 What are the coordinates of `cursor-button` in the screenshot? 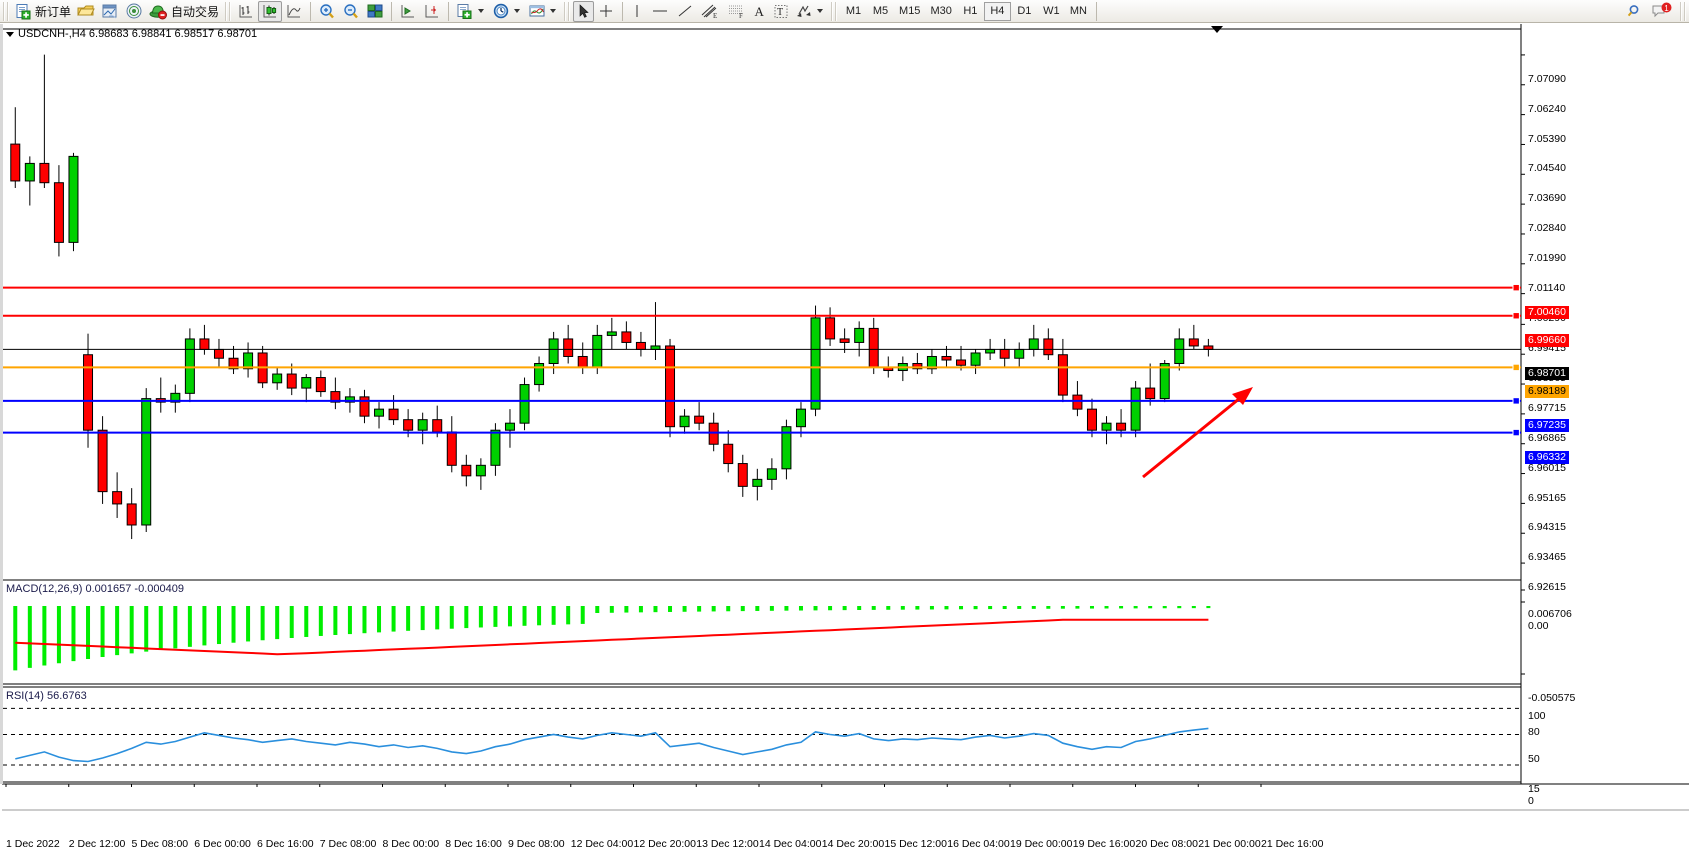 It's located at (584, 11).